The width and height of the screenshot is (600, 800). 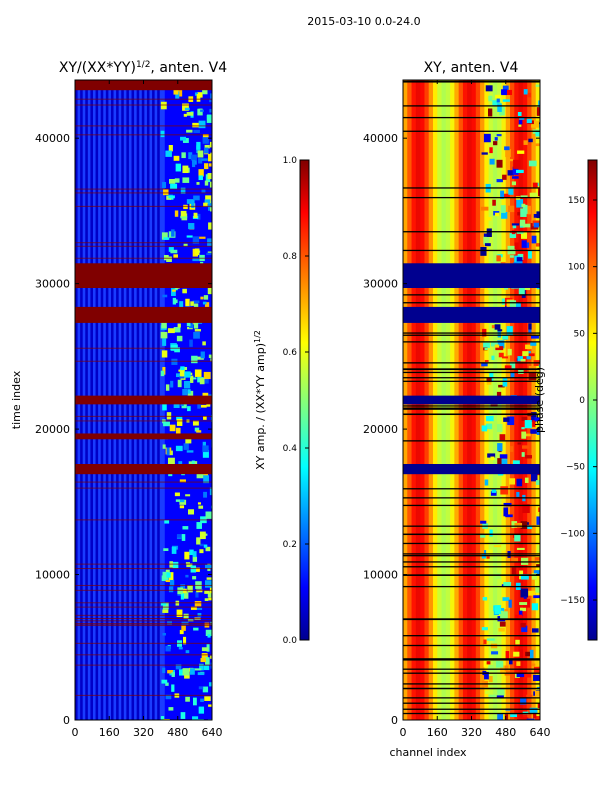 What do you see at coordinates (66, 720) in the screenshot?
I see `y-tick-label: 0` at bounding box center [66, 720].